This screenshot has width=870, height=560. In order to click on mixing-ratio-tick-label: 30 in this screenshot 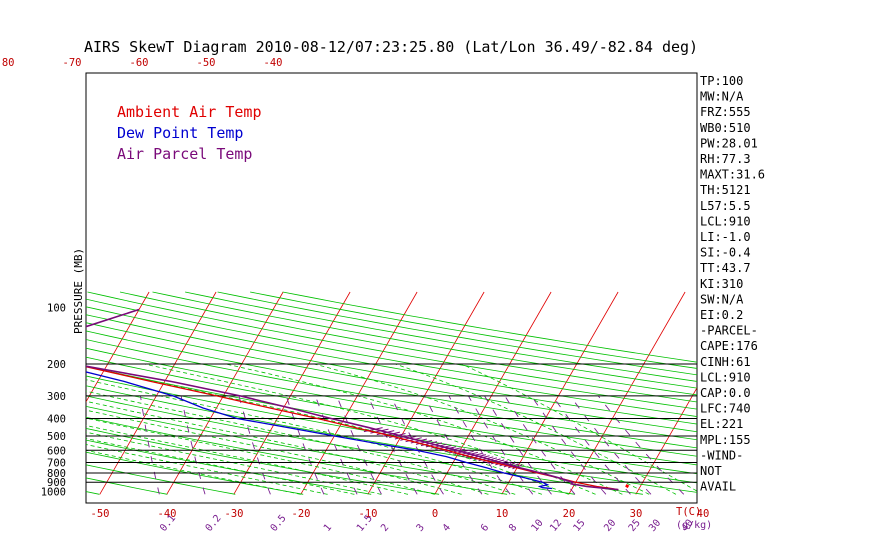, I will do `click(655, 526)`.